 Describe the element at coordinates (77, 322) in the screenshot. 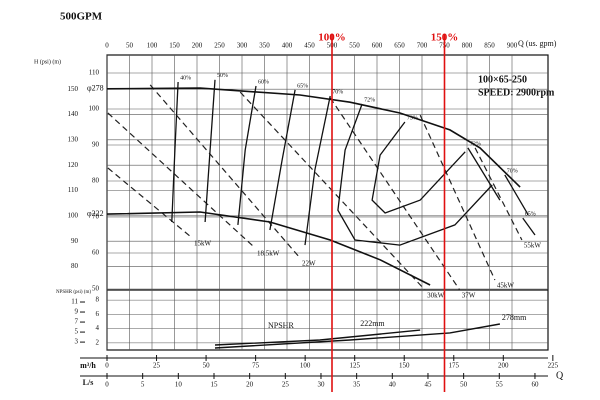

I see `npsh-psi-tick-label: 7` at that location.